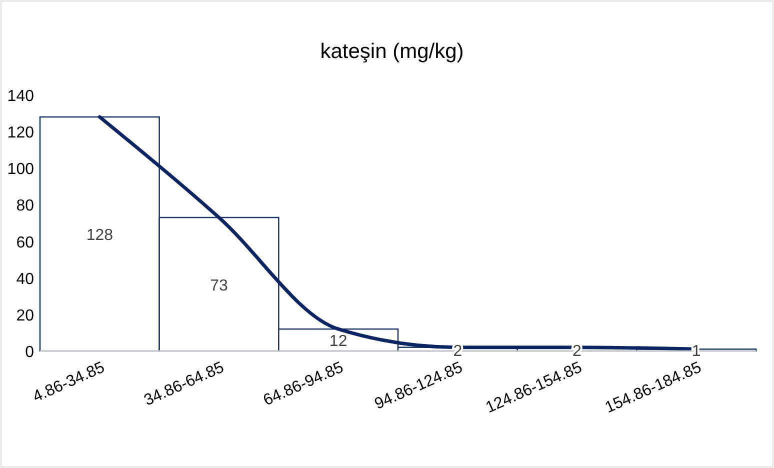 This screenshot has width=774, height=468. I want to click on y-tick-label: 140, so click(20, 96).